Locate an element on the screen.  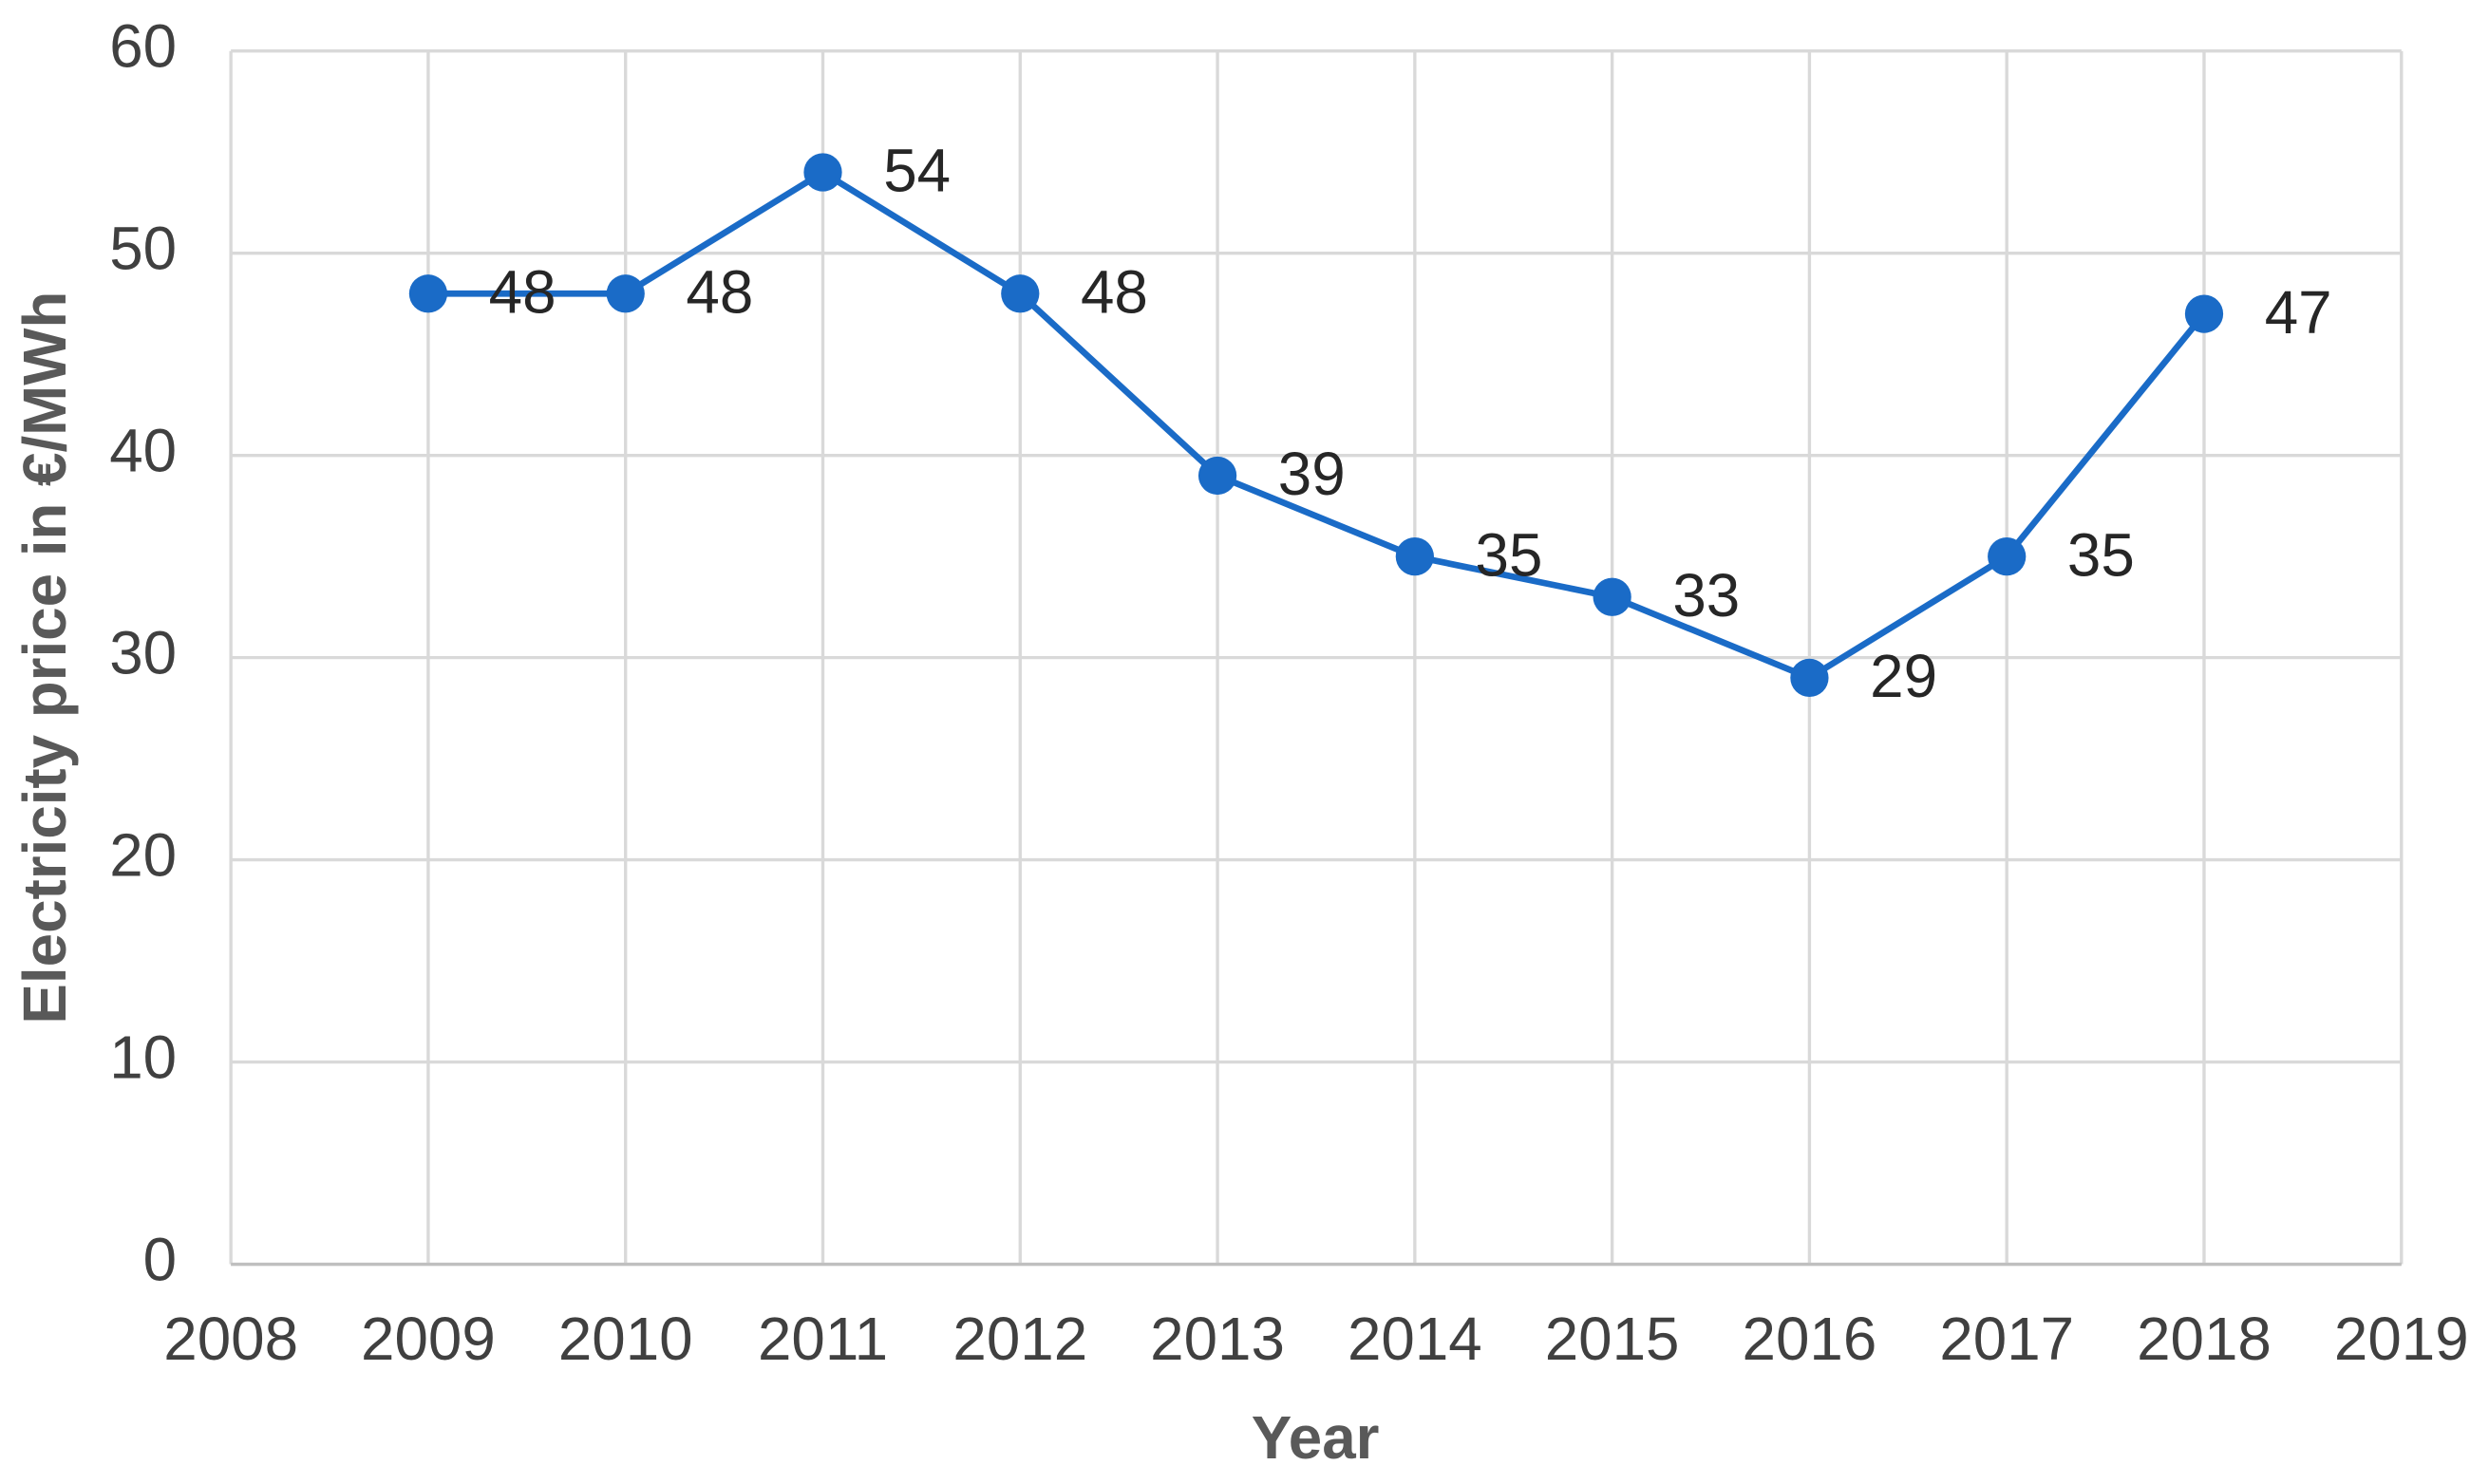
y-tick-label: 40 is located at coordinates (143, 450).